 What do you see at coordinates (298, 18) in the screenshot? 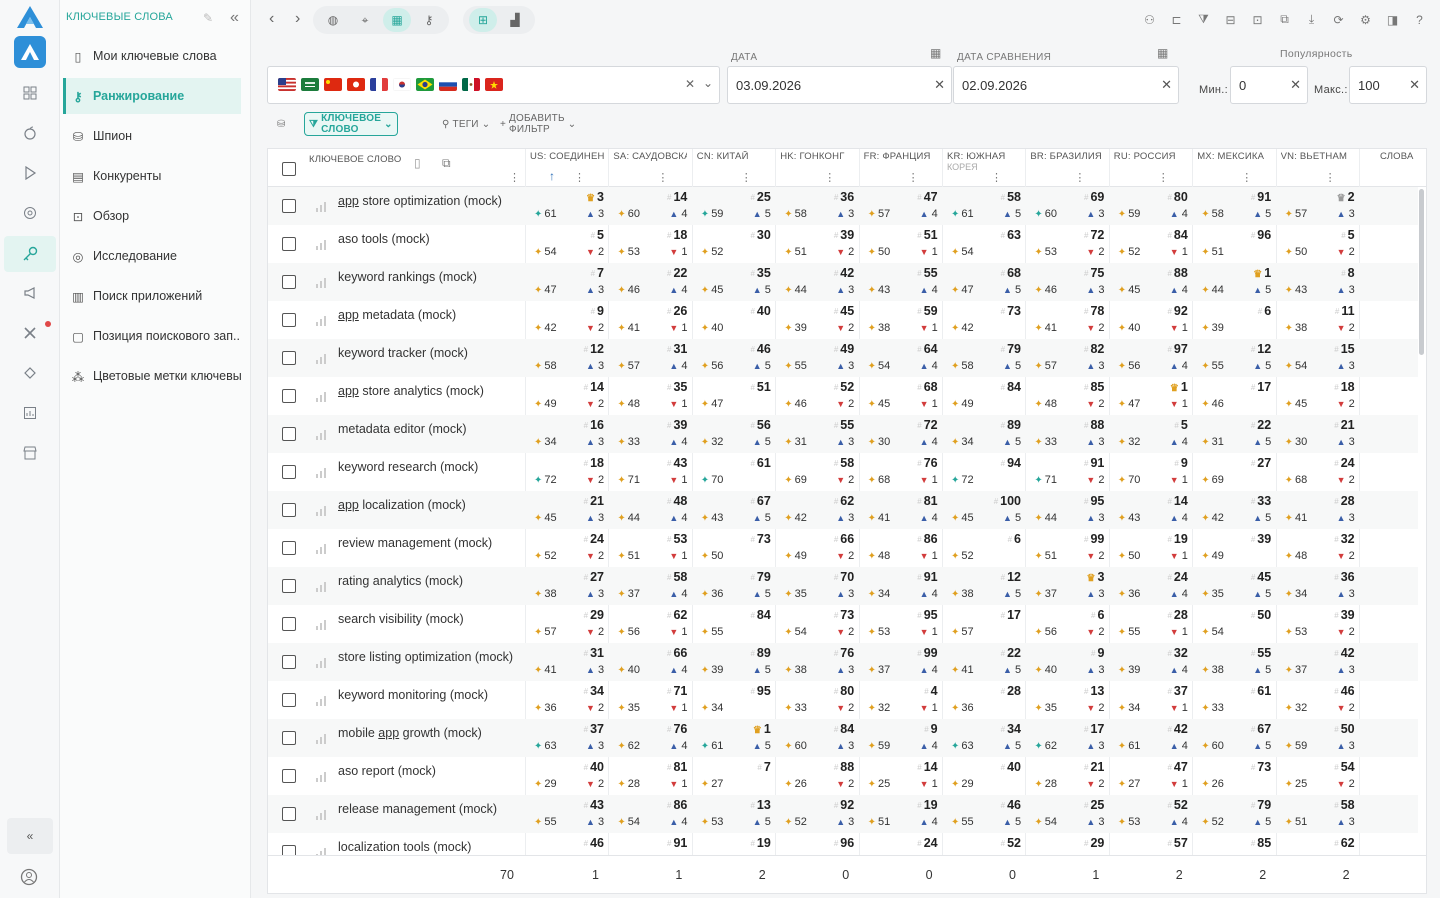
I see `forward-icon: ›` at bounding box center [298, 18].